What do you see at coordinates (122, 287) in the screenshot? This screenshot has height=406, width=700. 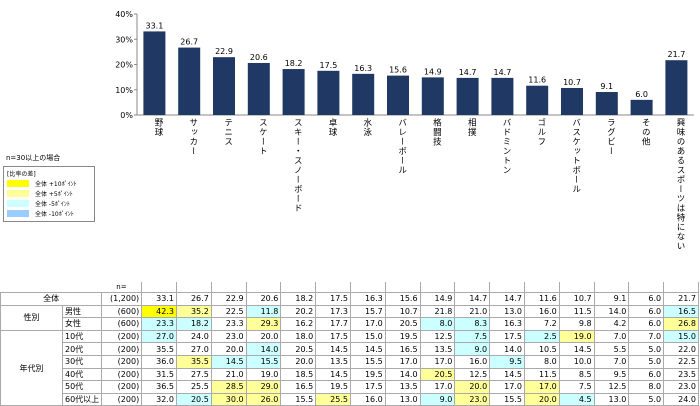 I see `n-header: n=` at bounding box center [122, 287].